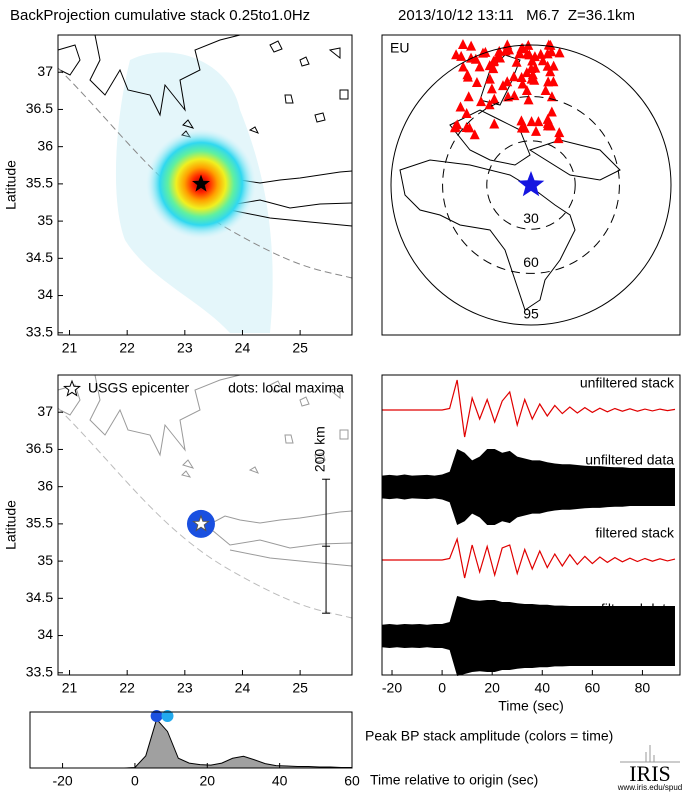 The image size is (686, 793). What do you see at coordinates (45, 294) in the screenshot?
I see `y-tick-label: 34` at bounding box center [45, 294].